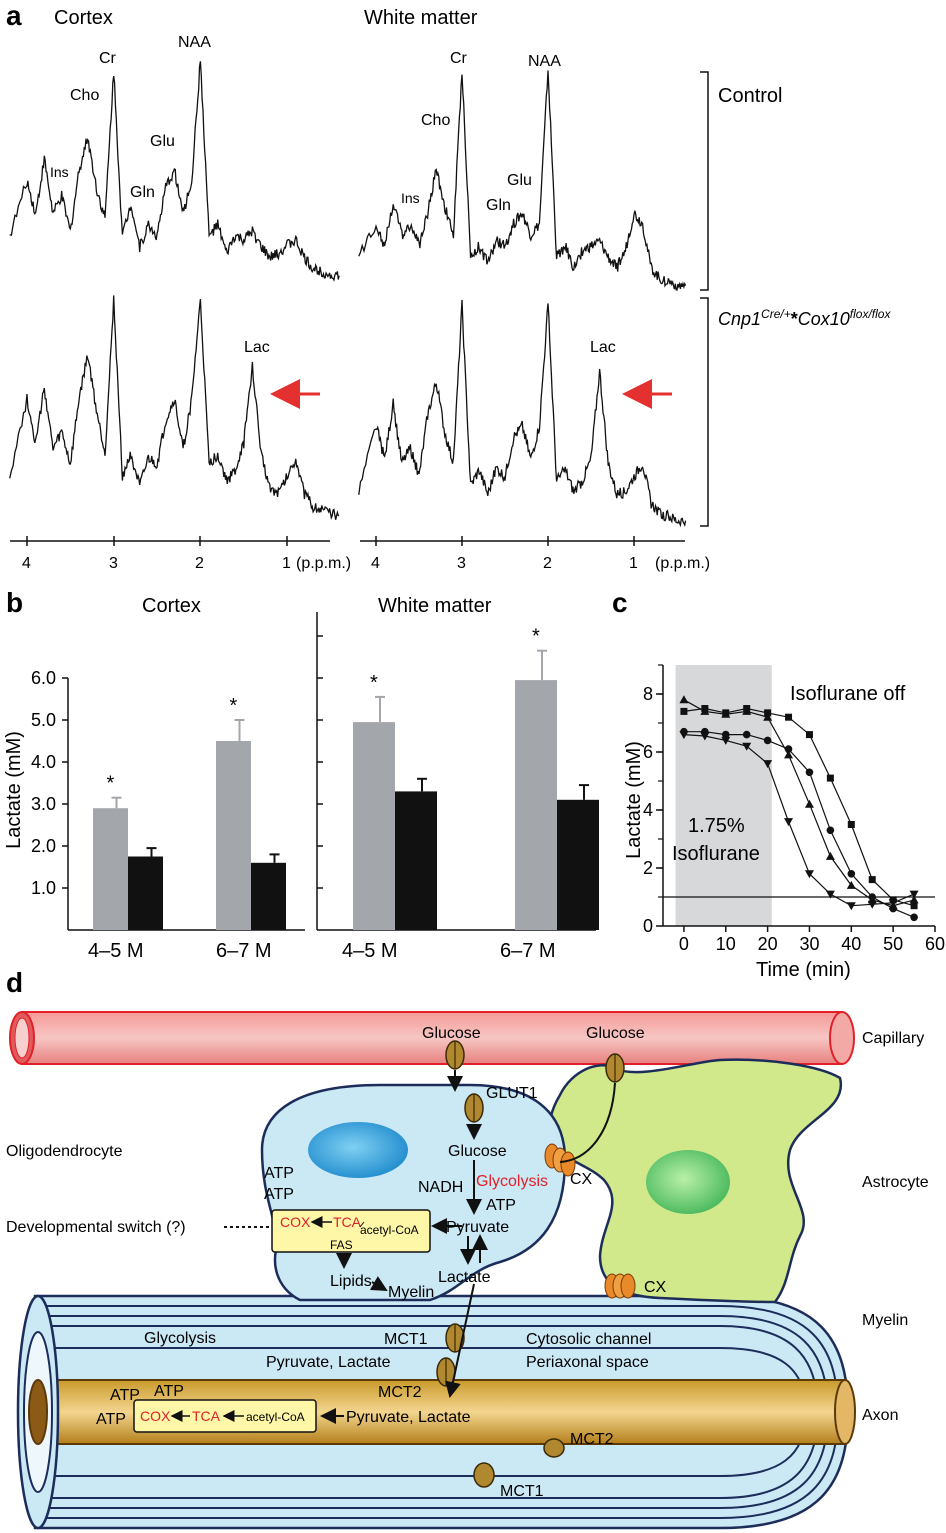 The width and height of the screenshot is (946, 1533). Describe the element at coordinates (43, 762) in the screenshot. I see `panel-b-ytick-label: 4.0` at that location.